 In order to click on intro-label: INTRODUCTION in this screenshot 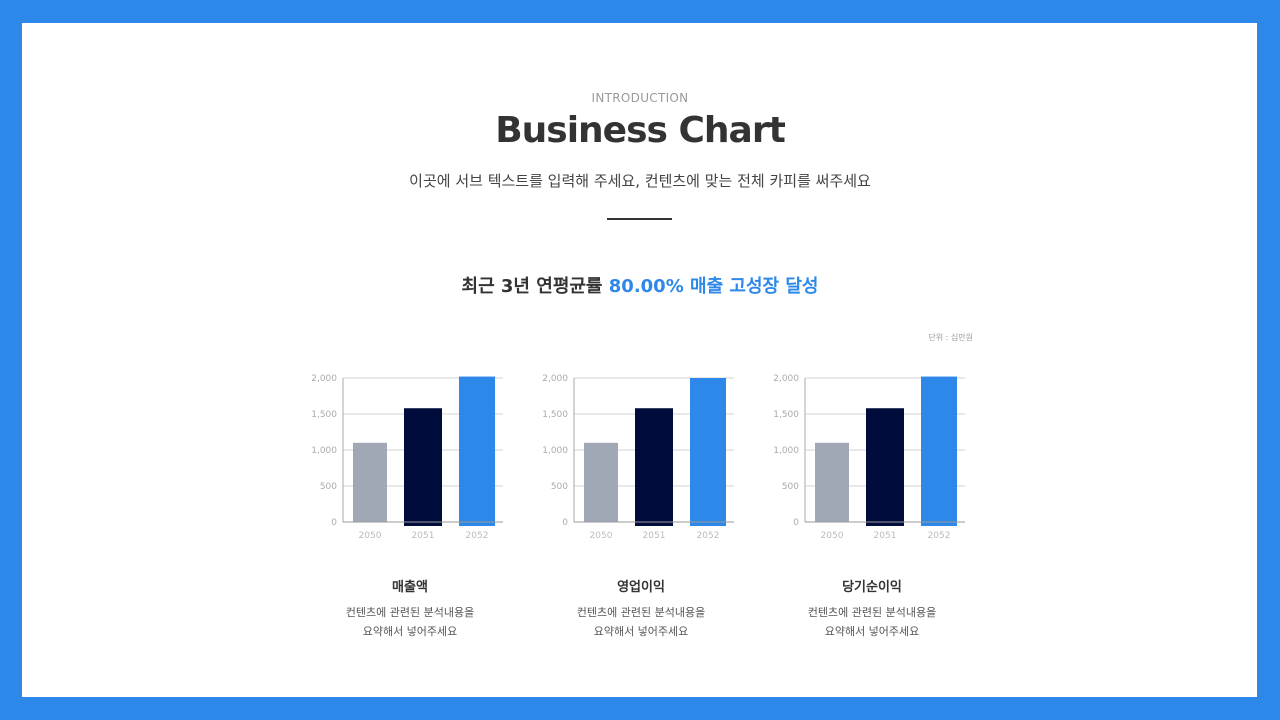, I will do `click(640, 98)`.